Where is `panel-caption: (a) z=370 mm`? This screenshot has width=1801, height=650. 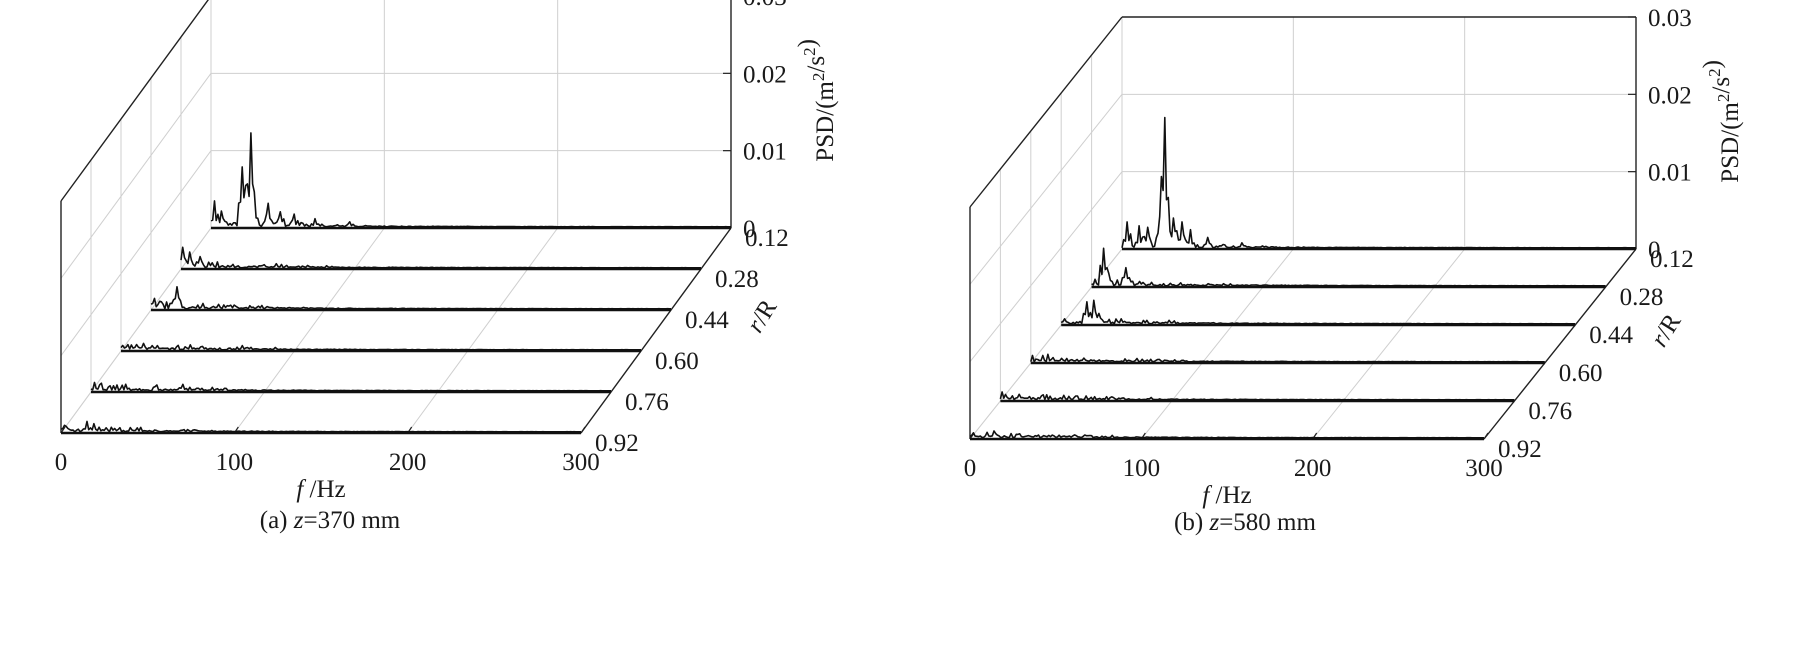 panel-caption: (a) z=370 mm is located at coordinates (330, 520).